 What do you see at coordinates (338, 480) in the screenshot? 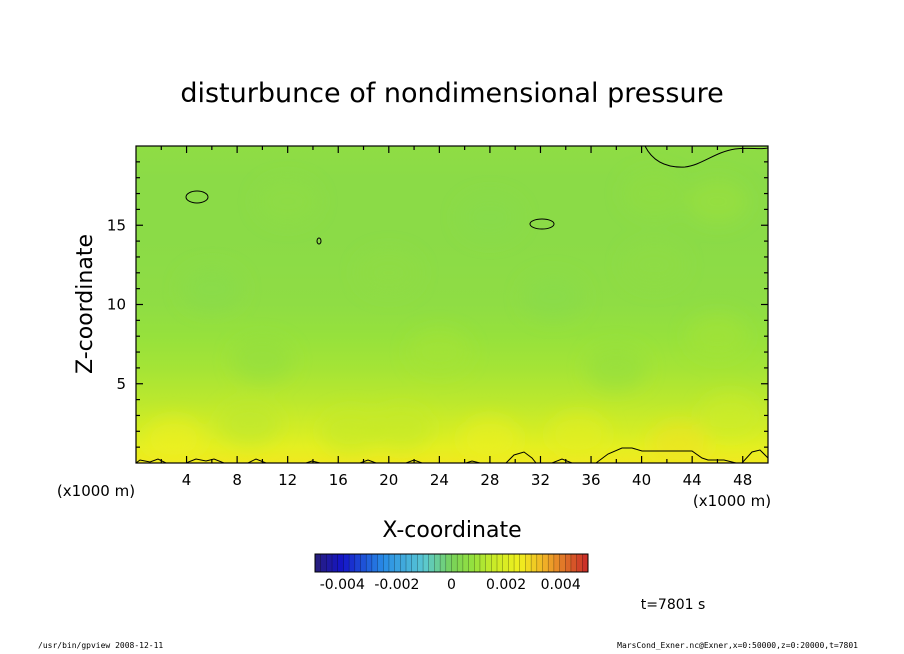
I see `x-tick-label: 16` at bounding box center [338, 480].